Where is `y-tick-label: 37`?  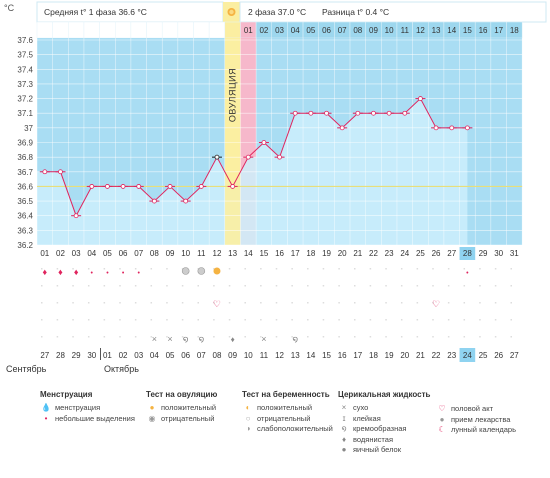 y-tick-label: 37 is located at coordinates (28, 128).